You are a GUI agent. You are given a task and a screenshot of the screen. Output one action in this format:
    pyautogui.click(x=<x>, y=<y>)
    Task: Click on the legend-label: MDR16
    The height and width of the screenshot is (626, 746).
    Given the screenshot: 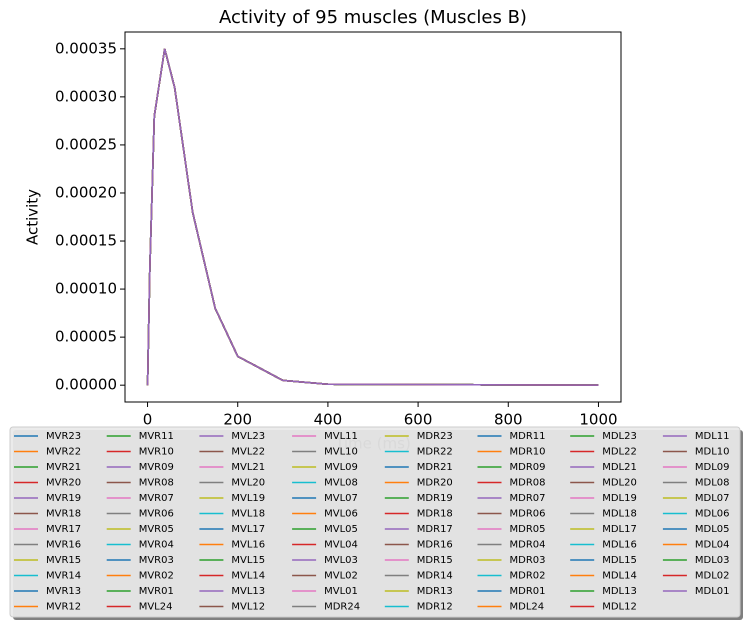 What is the action you would take?
    pyautogui.click(x=435, y=545)
    